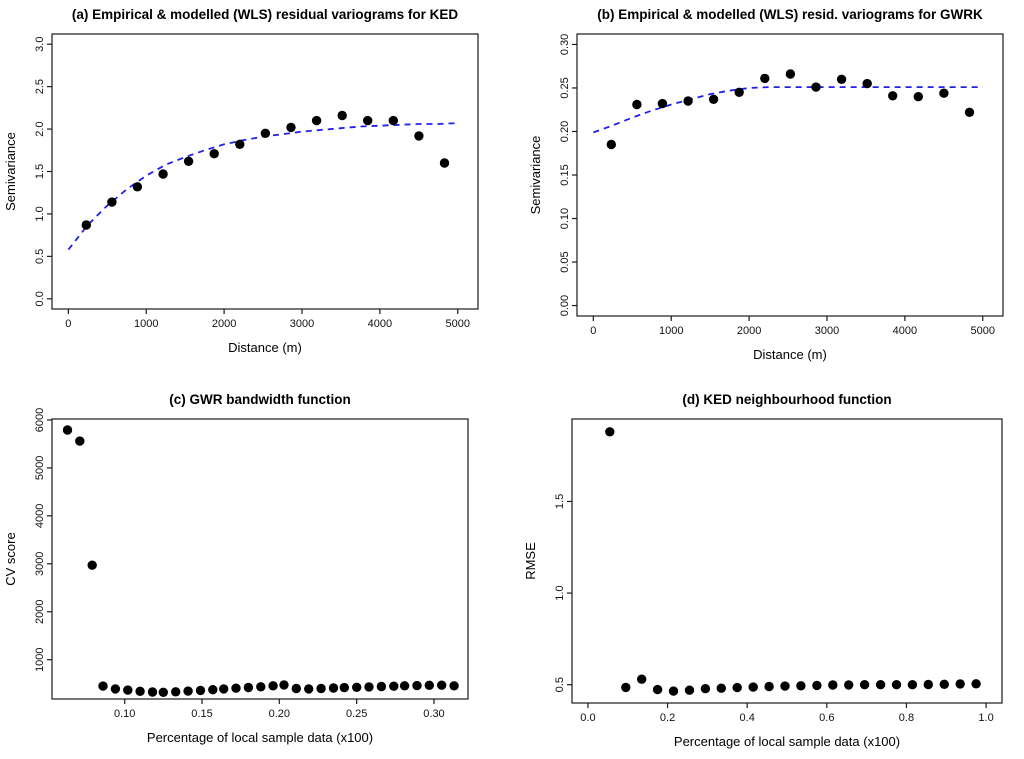  I want to click on x-tick-label: 0.0, so click(587, 718).